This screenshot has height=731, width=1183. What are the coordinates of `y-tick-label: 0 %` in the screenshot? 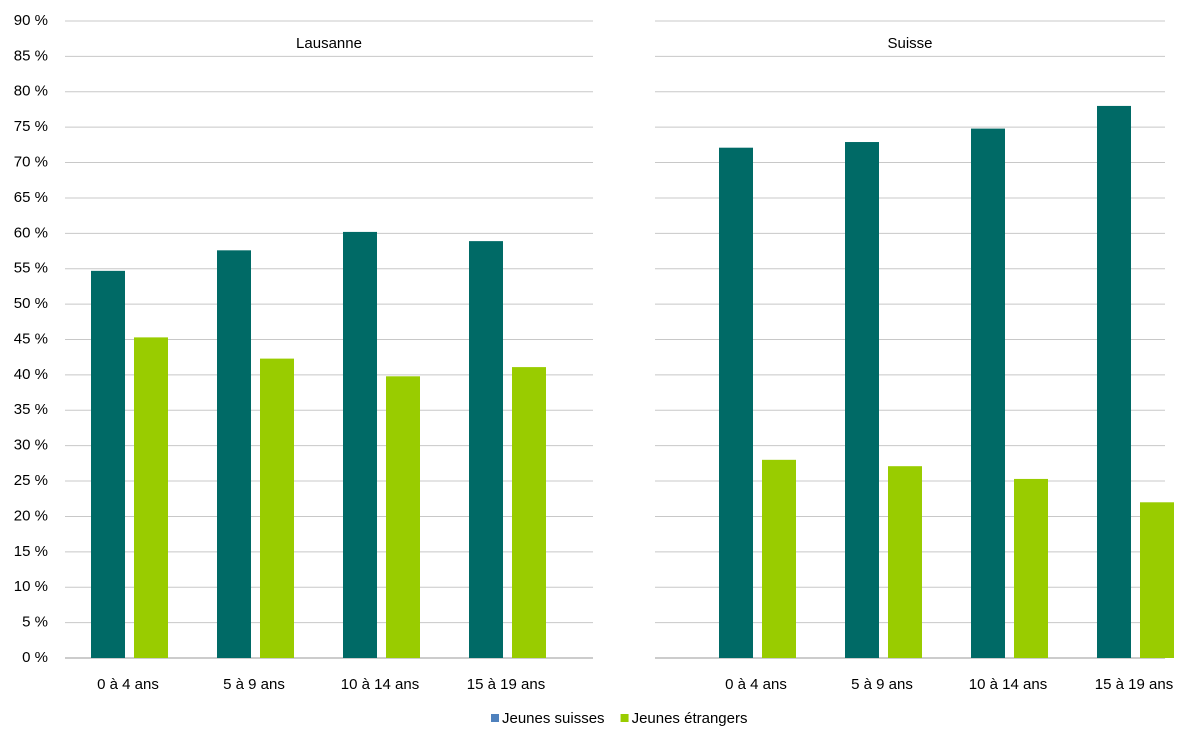 It's located at (35, 657).